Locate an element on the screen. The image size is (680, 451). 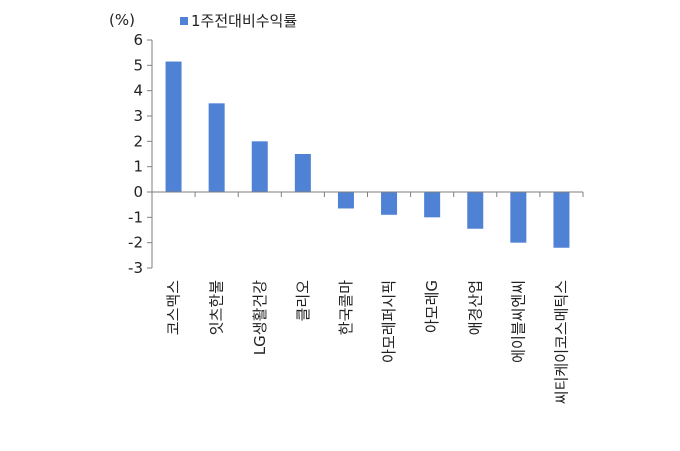
legend: 1주전대비수익률 is located at coordinates (238, 21).